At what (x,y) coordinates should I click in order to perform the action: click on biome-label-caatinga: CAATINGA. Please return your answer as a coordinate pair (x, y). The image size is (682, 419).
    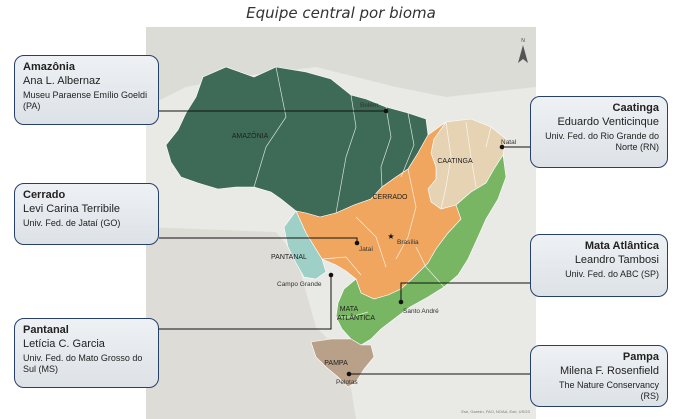
    Looking at the image, I should click on (455, 161).